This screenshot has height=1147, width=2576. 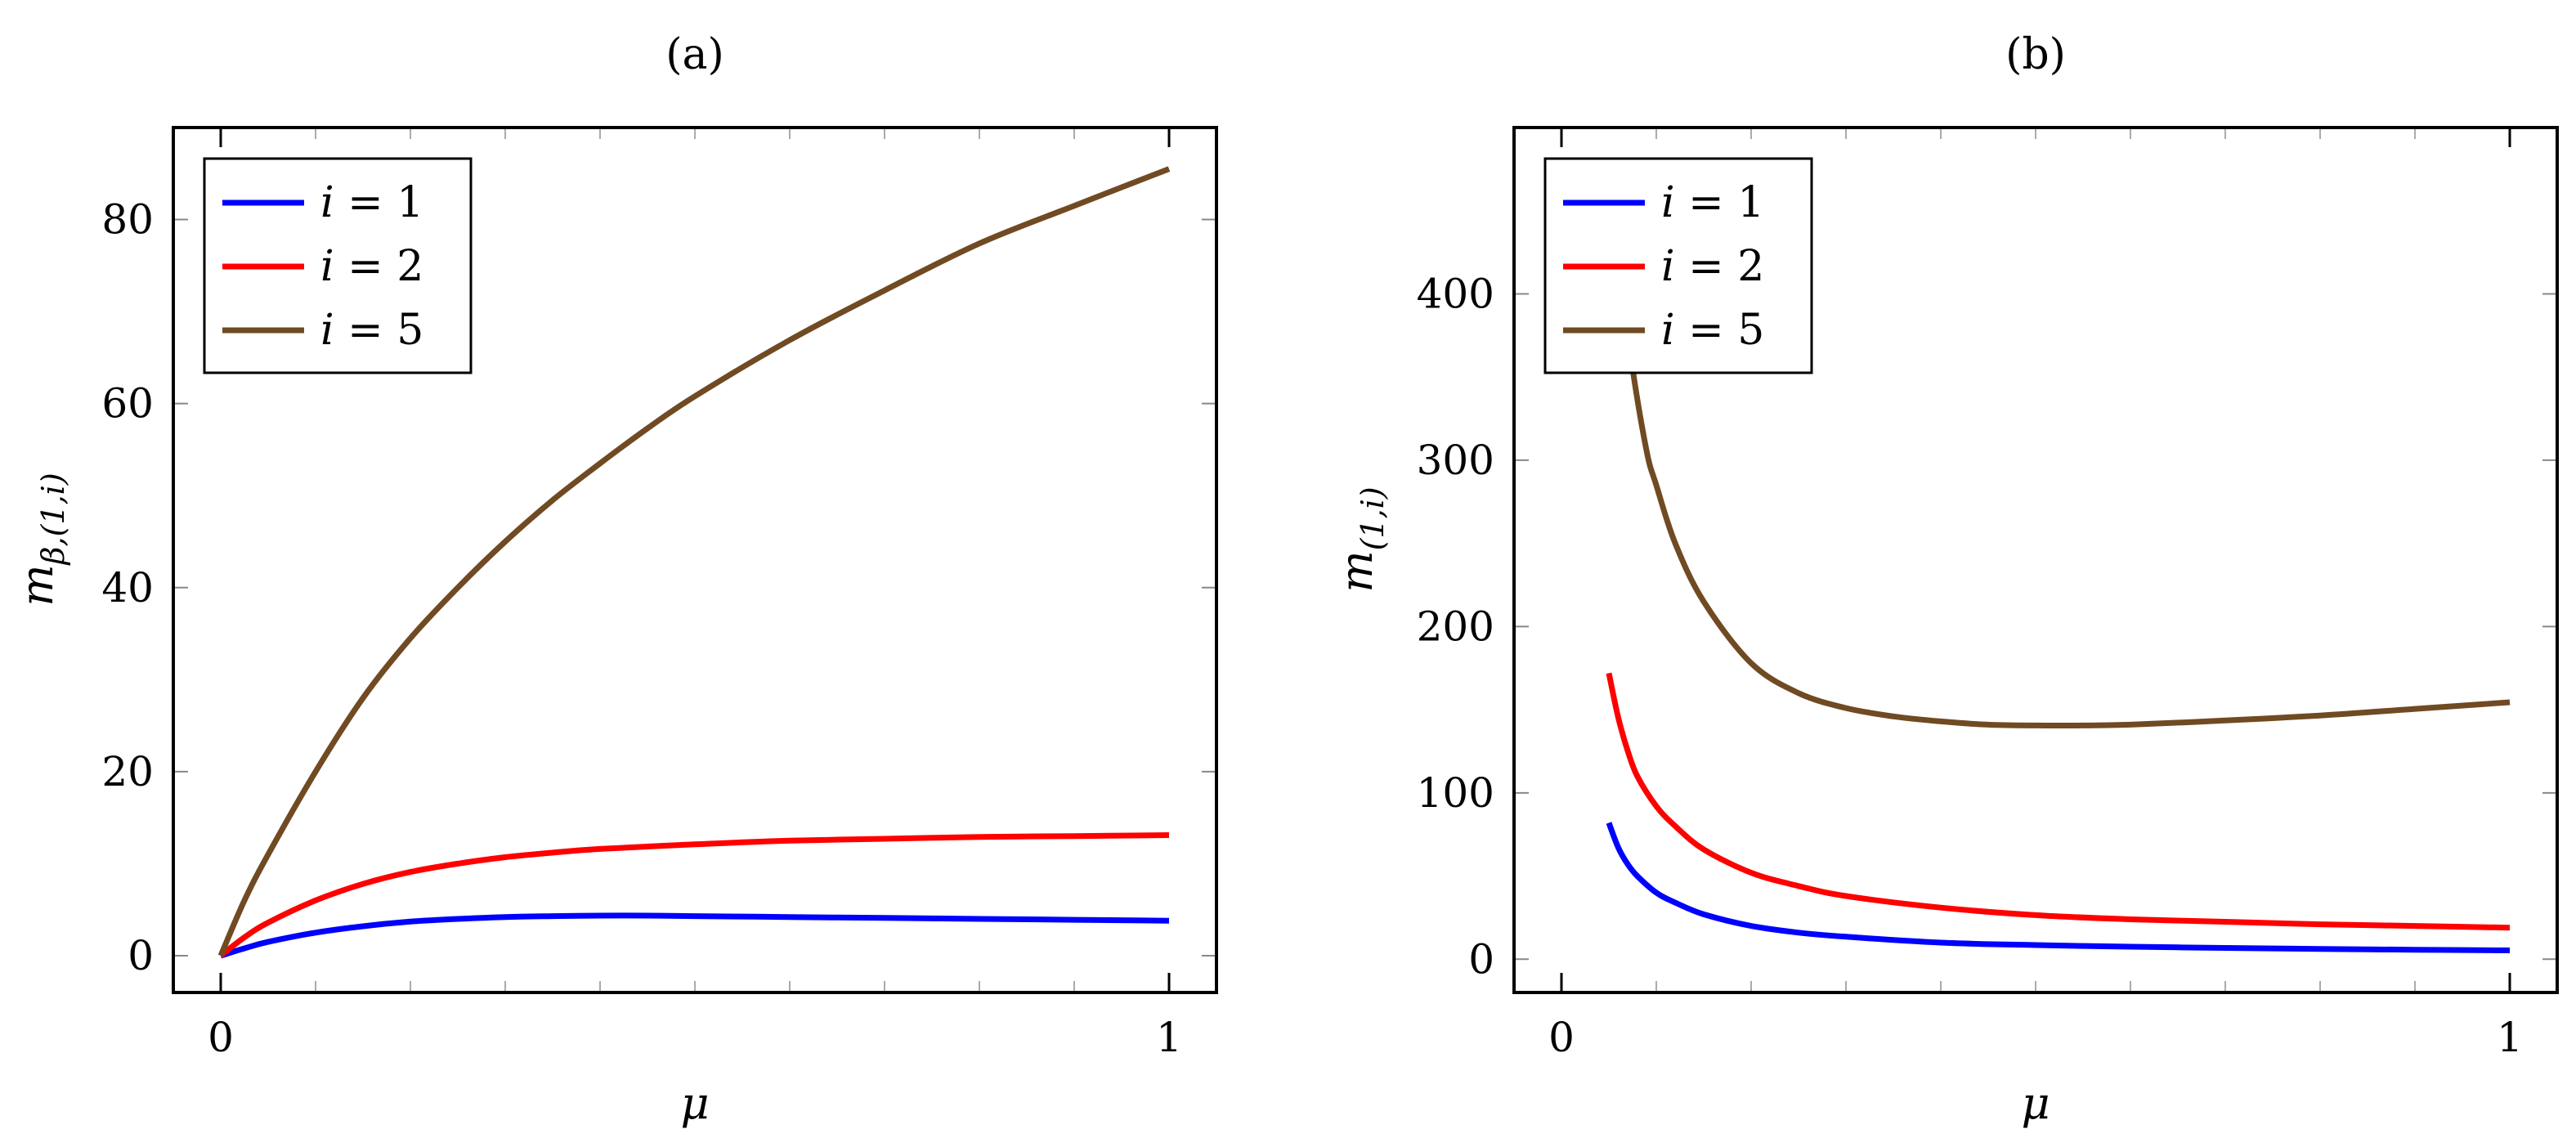 I want to click on svg-text: m(1,i), so click(x=1361, y=539).